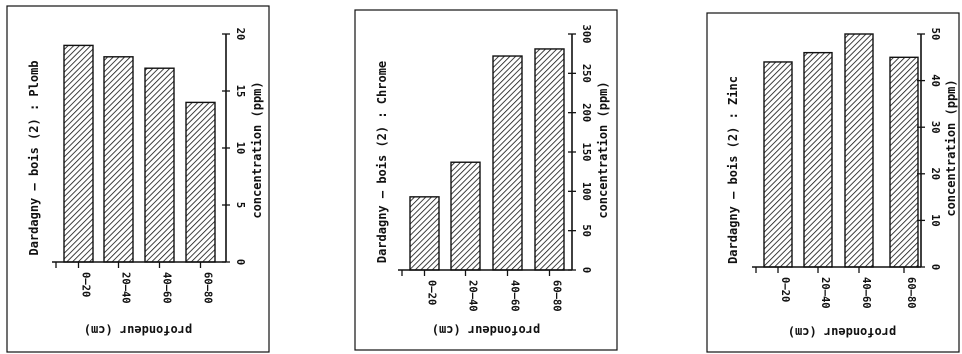 The width and height of the screenshot is (962, 354). What do you see at coordinates (935, 127) in the screenshot?
I see `y-tick-label: 30` at bounding box center [935, 127].